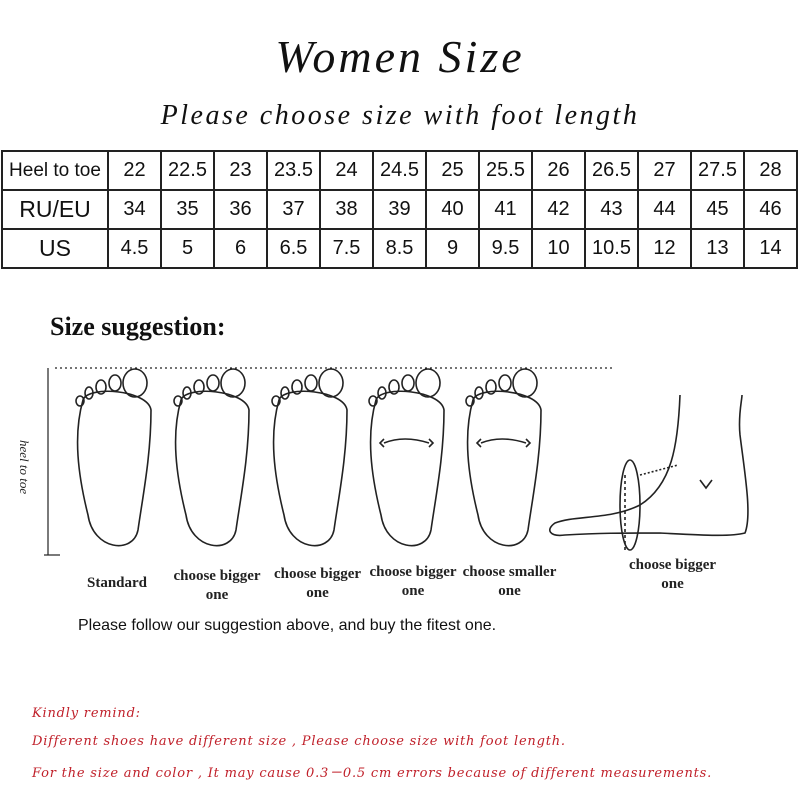  What do you see at coordinates (558, 170) in the screenshot?
I see `table-cell: 26` at bounding box center [558, 170].